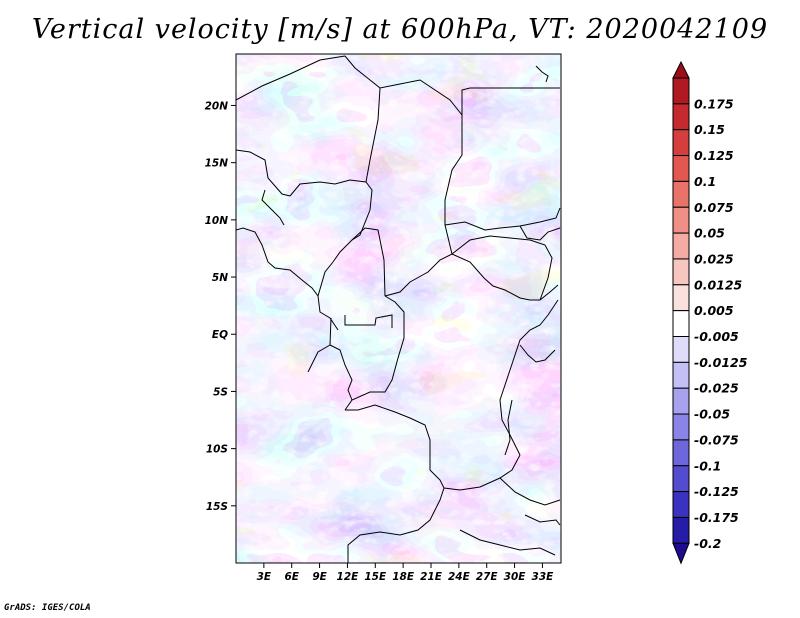 This screenshot has height=618, width=800. I want to click on colorbar-label: 0.175, so click(714, 103).